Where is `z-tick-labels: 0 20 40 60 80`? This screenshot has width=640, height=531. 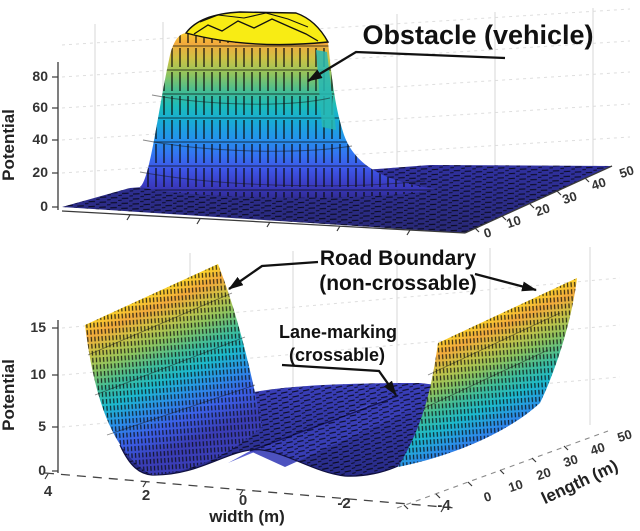
z-tick-labels: 0 20 40 60 80 is located at coordinates (40, 141).